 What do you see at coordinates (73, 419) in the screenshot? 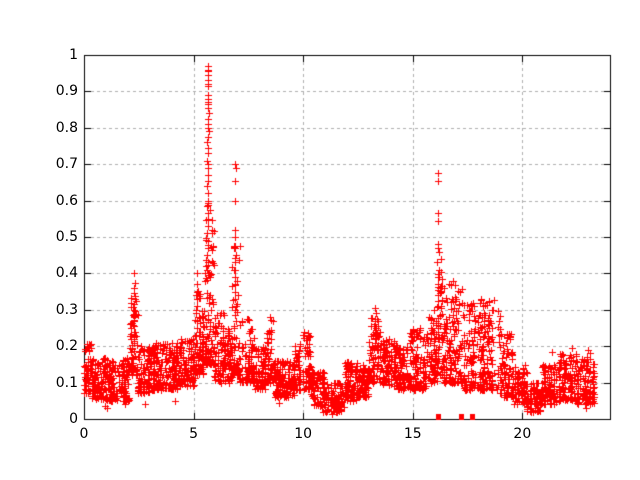
I see `y-tick-label: 0` at bounding box center [73, 419].